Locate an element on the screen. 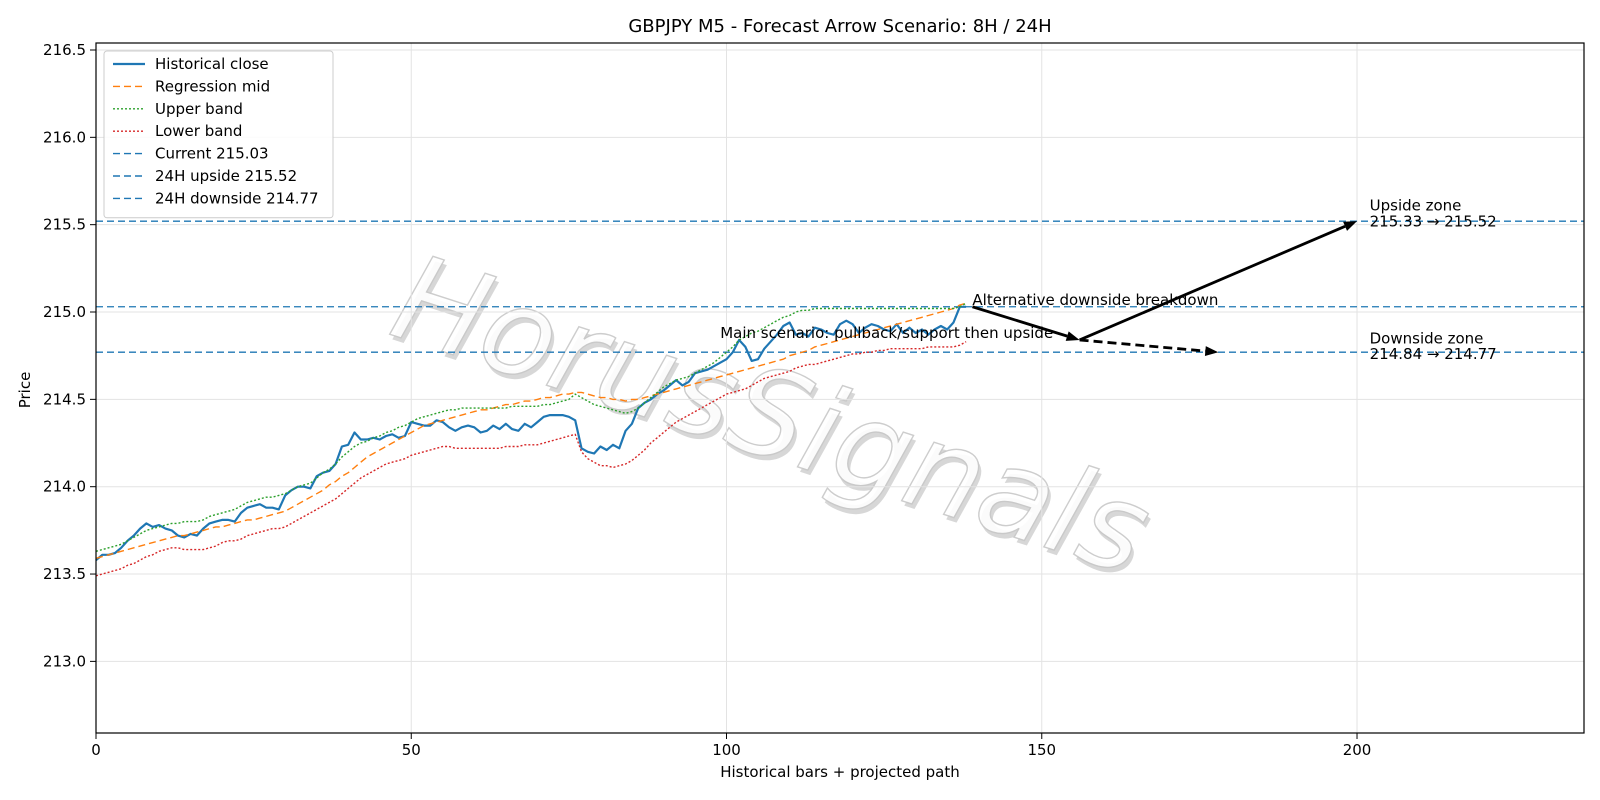 The image size is (1600, 800). forecast-arrows is located at coordinates (1164, 289).